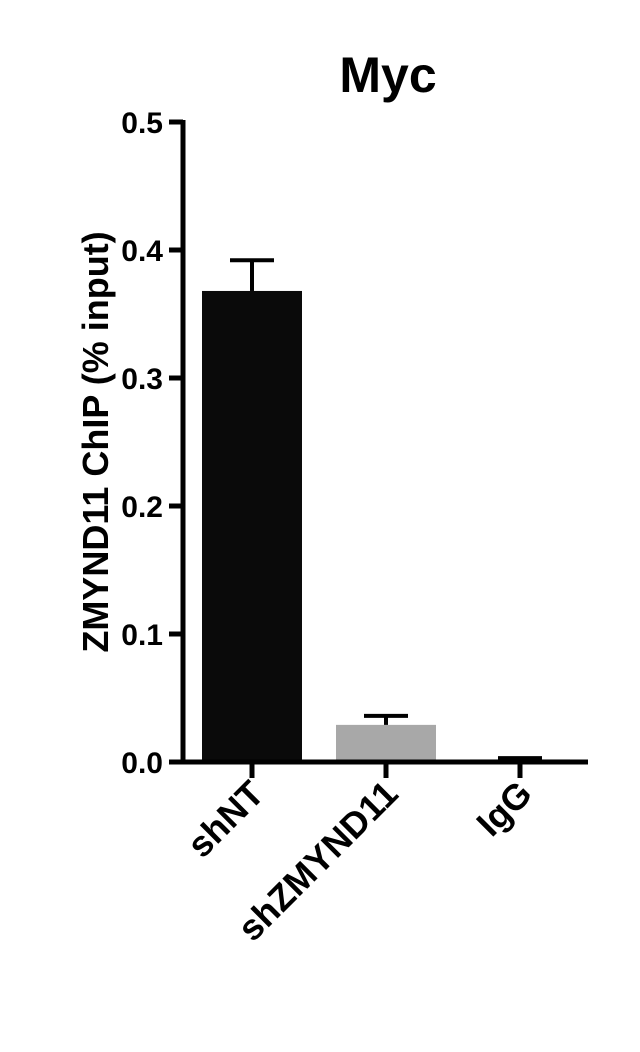 The width and height of the screenshot is (640, 1052). What do you see at coordinates (252, 526) in the screenshot?
I see `bar-shNT` at bounding box center [252, 526].